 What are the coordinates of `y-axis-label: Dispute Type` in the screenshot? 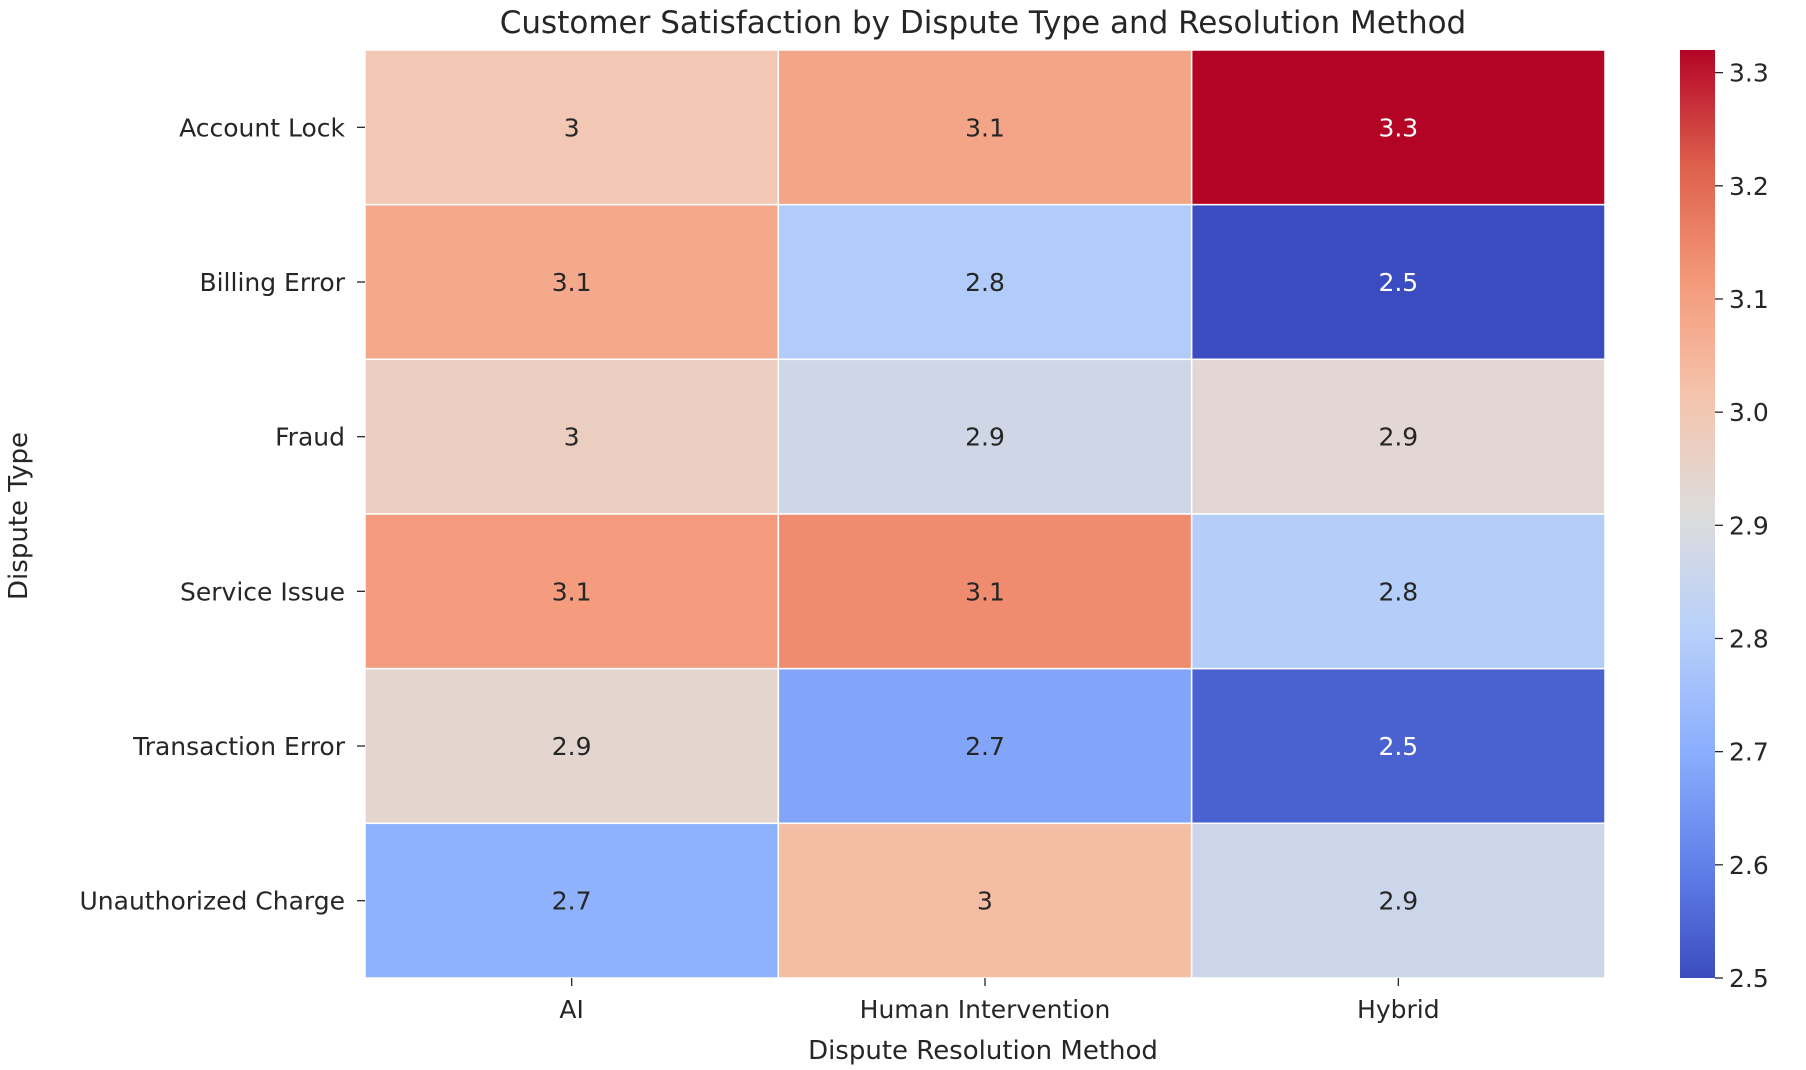 It's located at (19, 516).